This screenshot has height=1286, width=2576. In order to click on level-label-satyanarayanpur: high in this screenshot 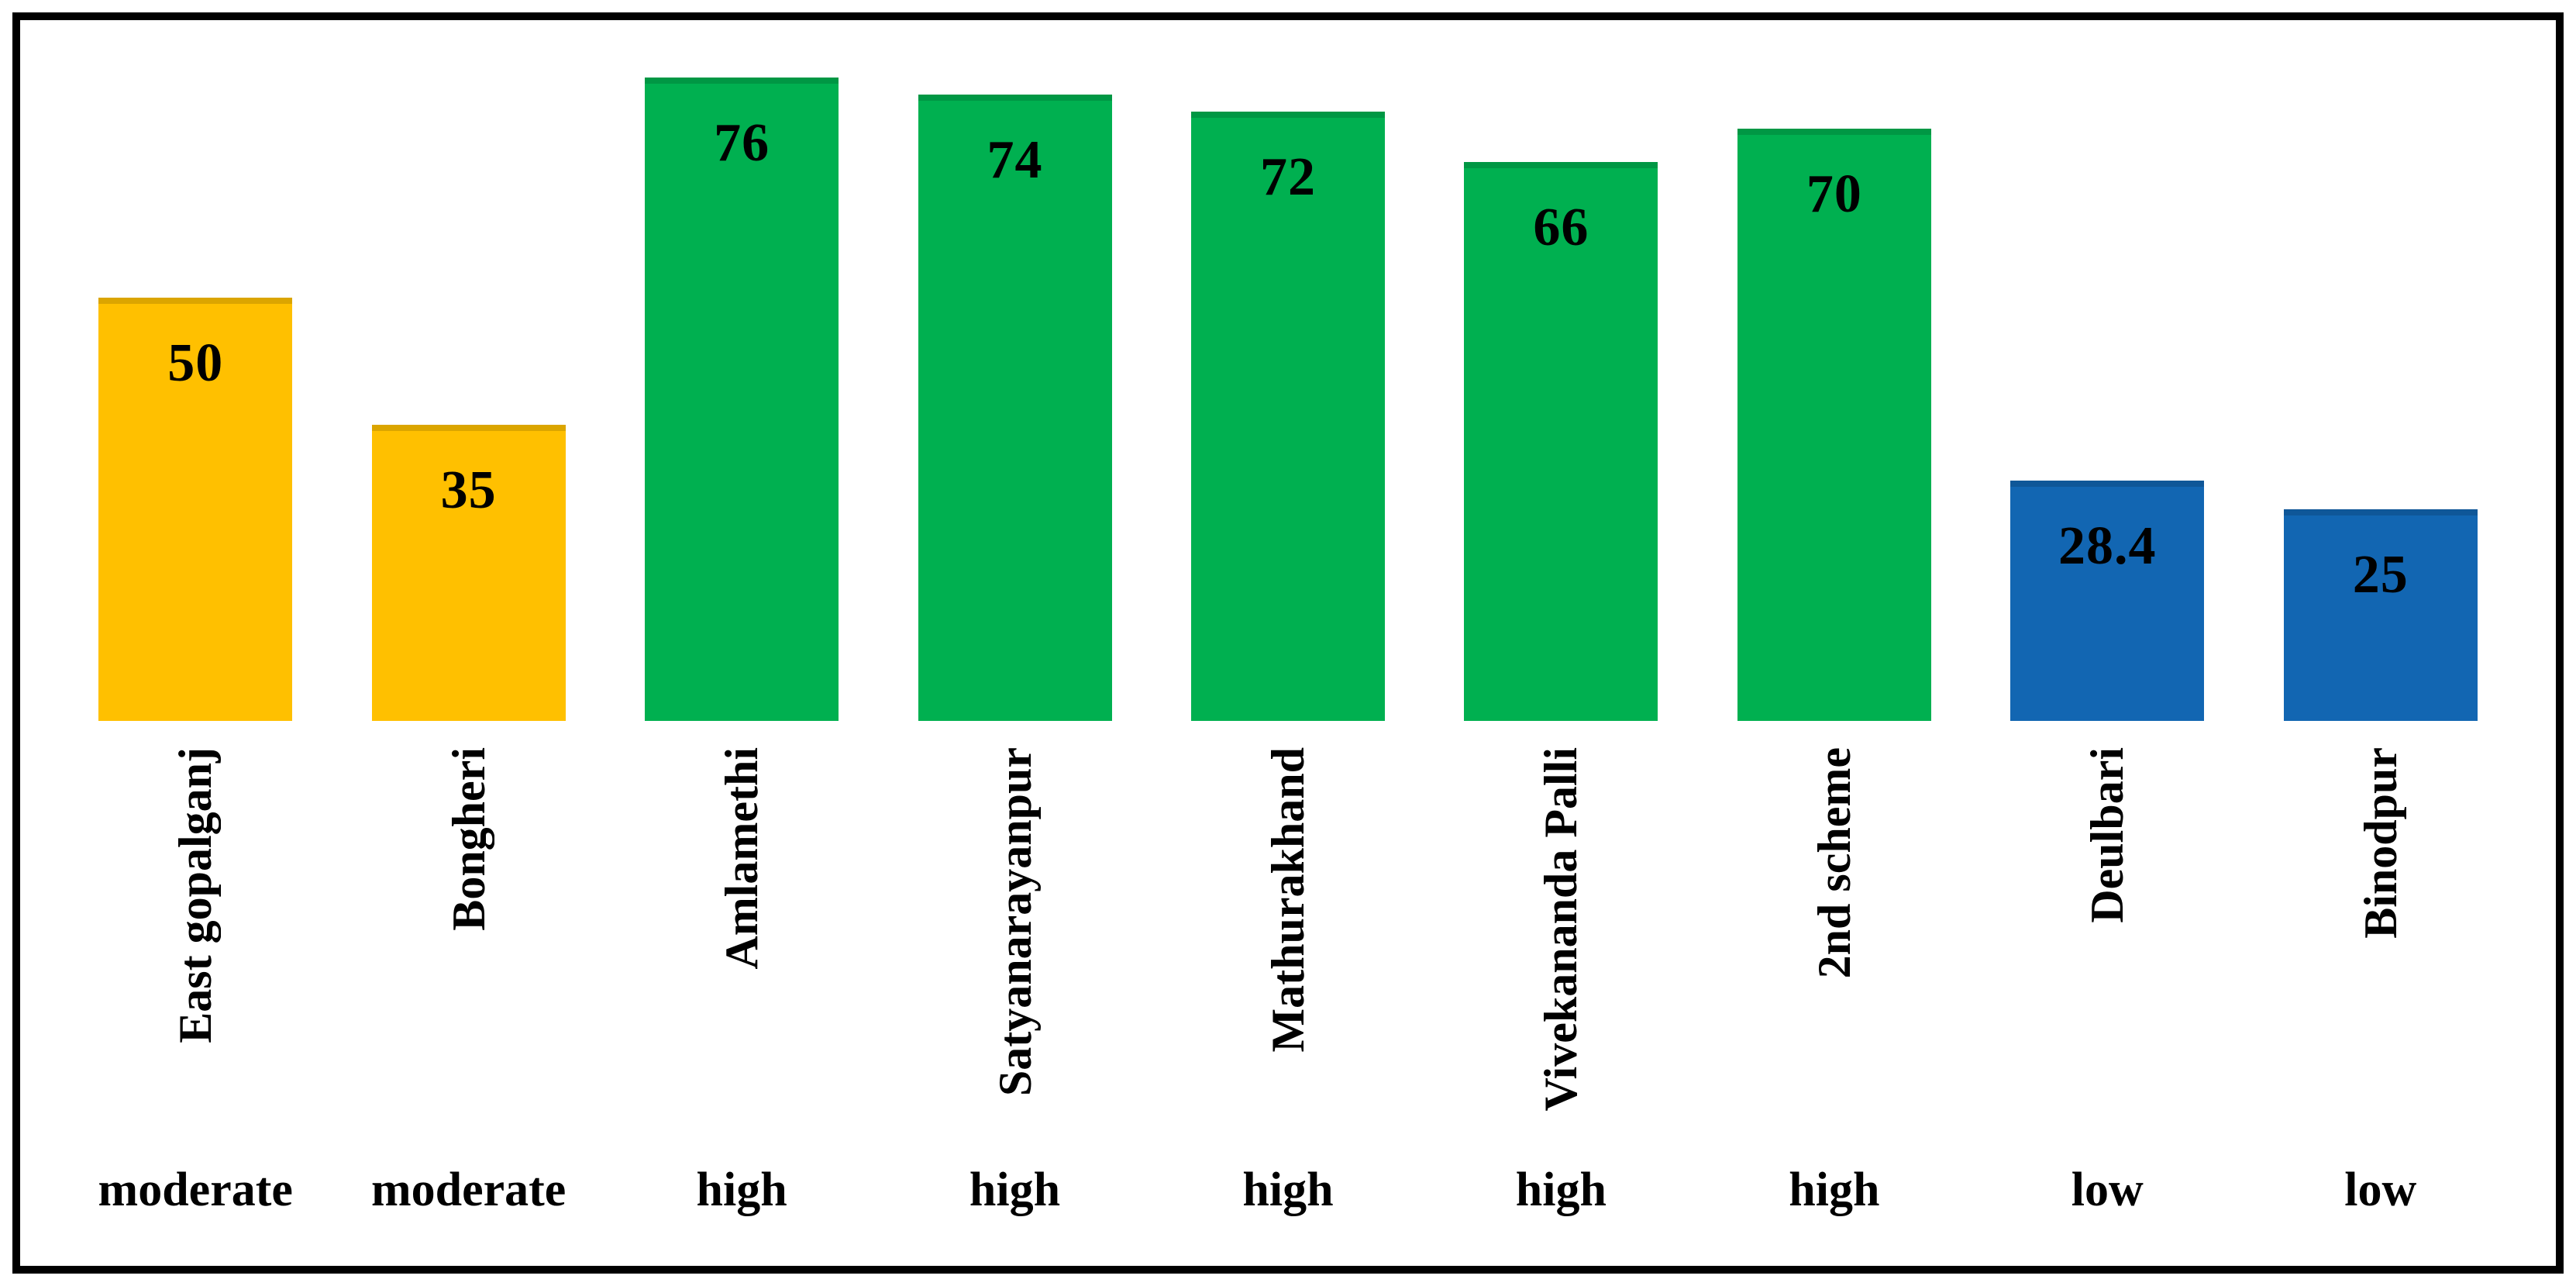, I will do `click(1015, 1190)`.